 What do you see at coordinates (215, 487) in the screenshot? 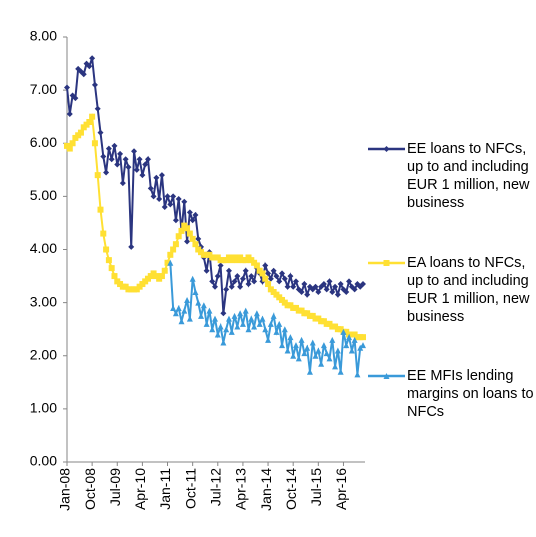
I see `x-tick-label: Jul-12` at bounding box center [215, 487].